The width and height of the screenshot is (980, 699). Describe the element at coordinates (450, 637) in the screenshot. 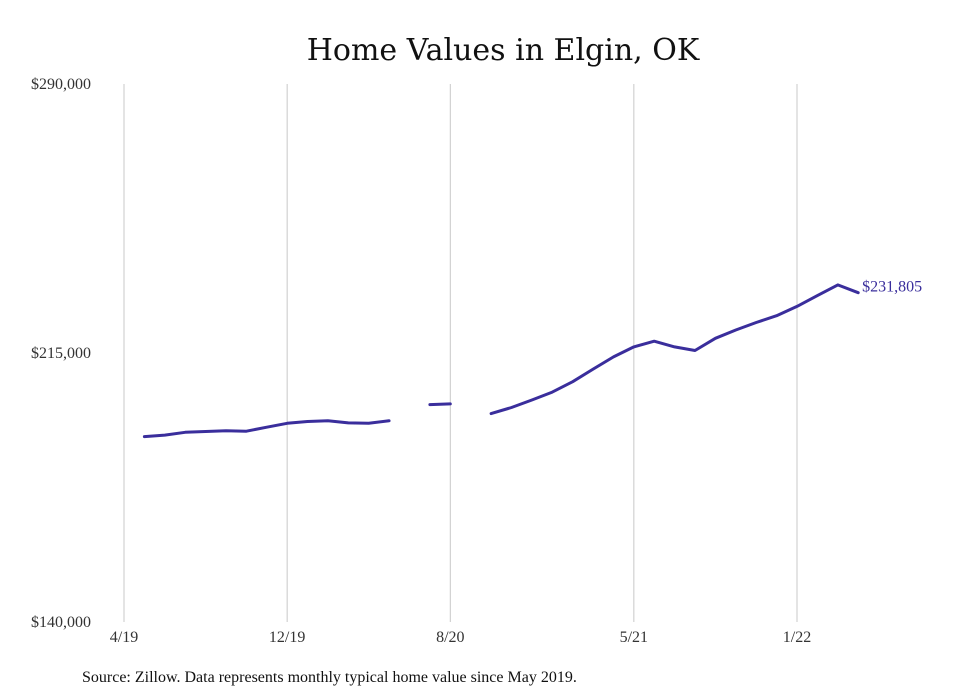

I see `x-tick-label: 8/20` at that location.